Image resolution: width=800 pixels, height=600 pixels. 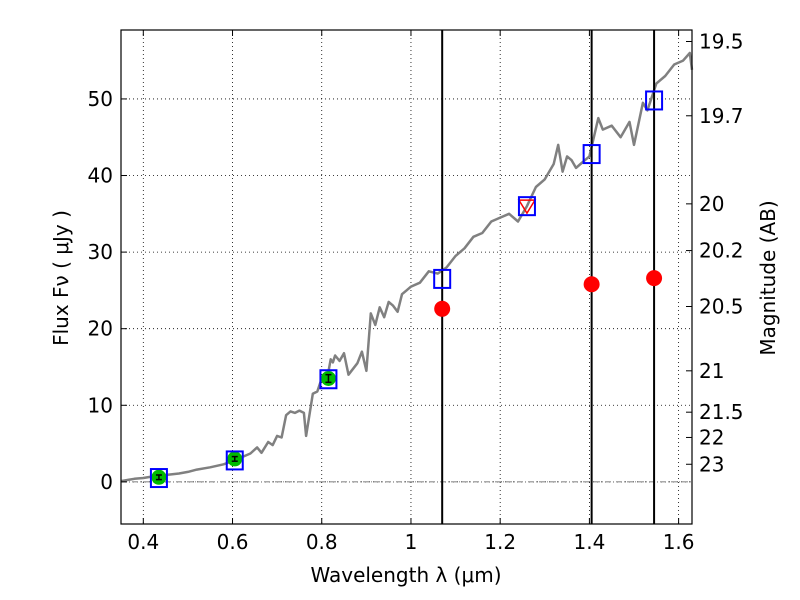 I want to click on x-tick-label: 1.2, so click(x=500, y=542).